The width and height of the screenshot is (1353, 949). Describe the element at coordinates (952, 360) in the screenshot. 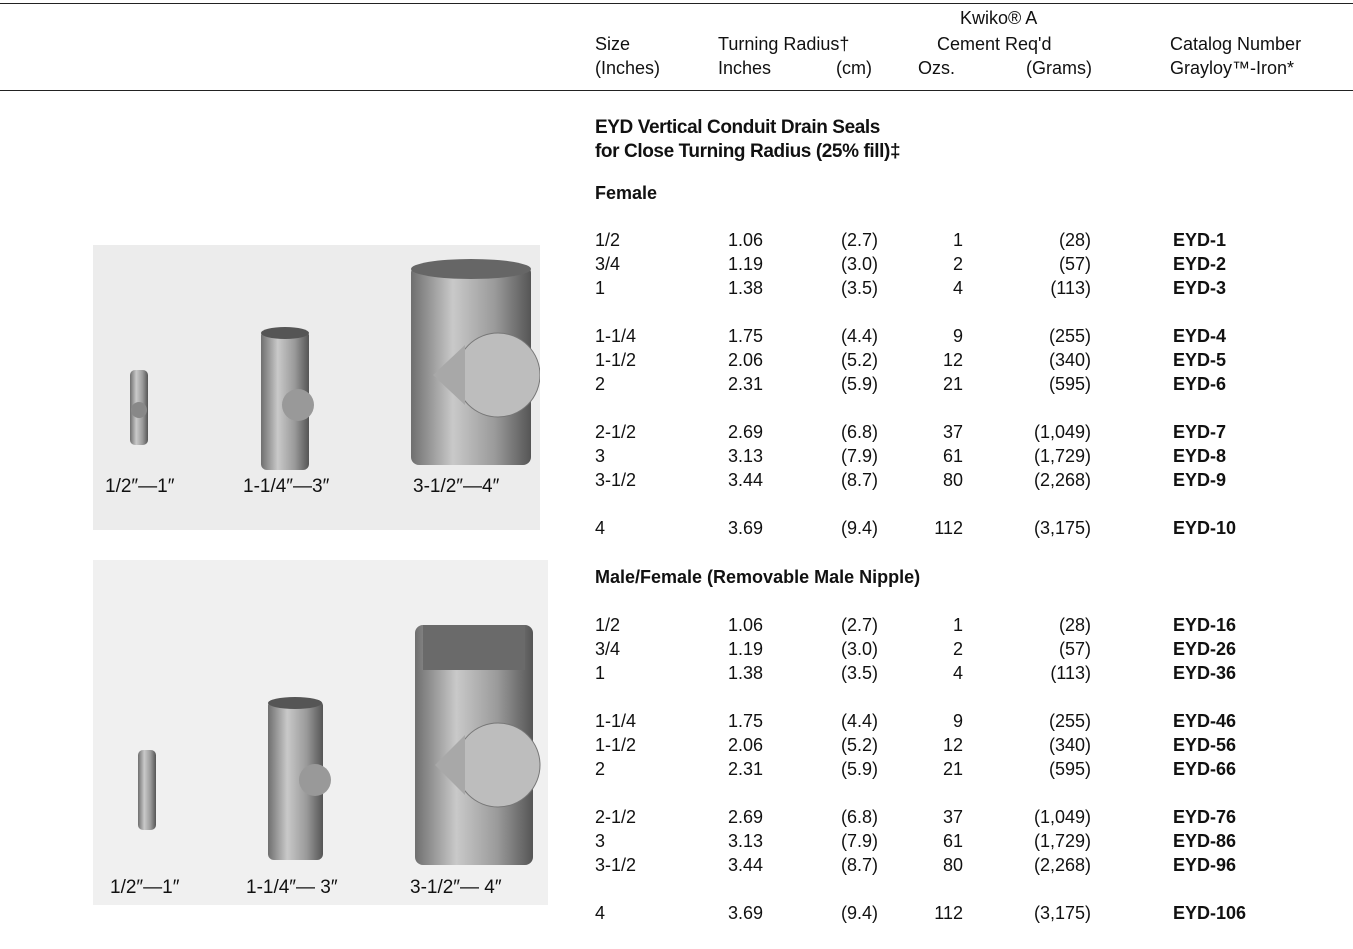

I see `table-cell: 12` at that location.